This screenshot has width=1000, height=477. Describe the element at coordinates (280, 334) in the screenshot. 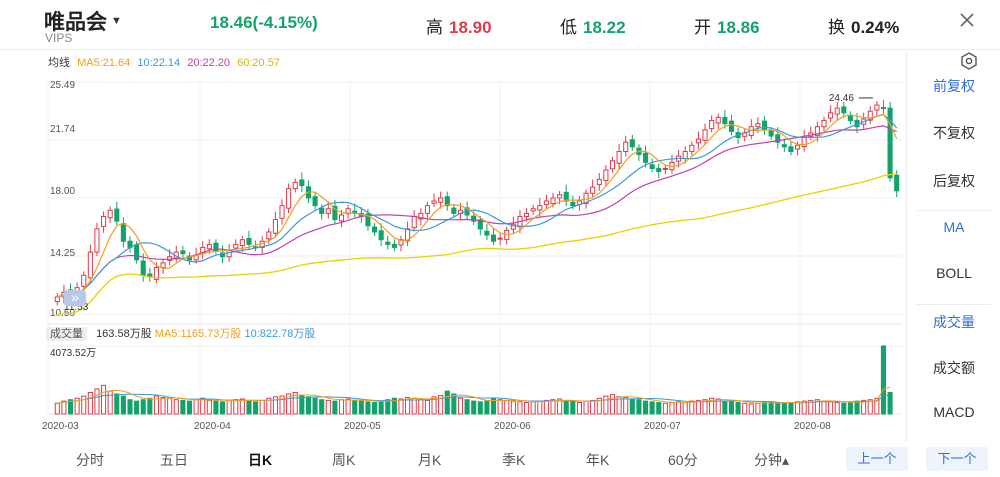

I see `volume-ma10: 10:822.78万股` at that location.